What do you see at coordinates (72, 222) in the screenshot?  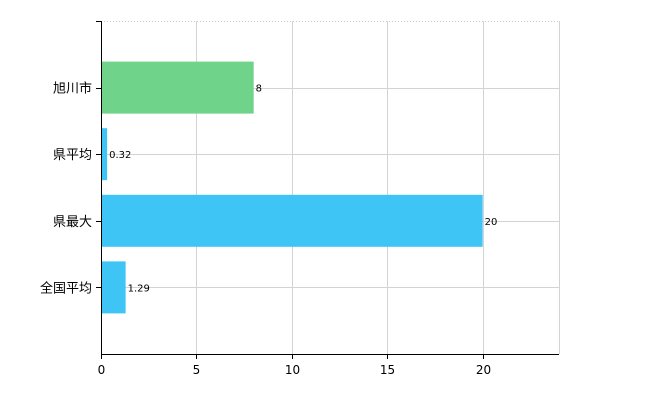 I see `category-label: 県最大` at bounding box center [72, 222].